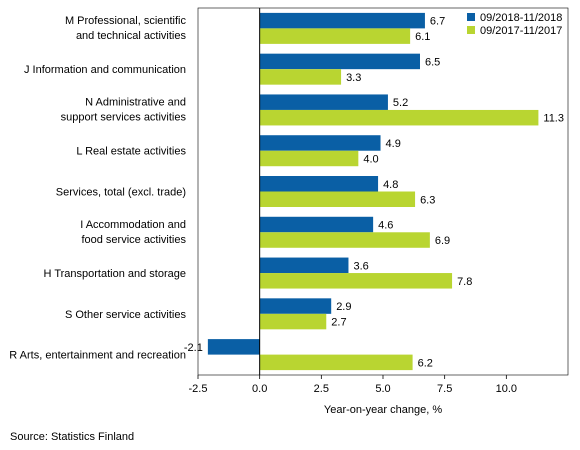  What do you see at coordinates (506, 389) in the screenshot?
I see `x-tick-label: 10.0` at bounding box center [506, 389].